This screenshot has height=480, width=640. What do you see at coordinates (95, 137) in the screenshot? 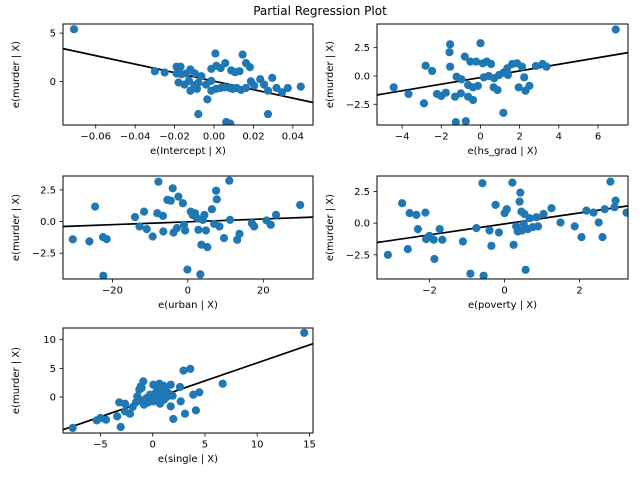
I see `x-tick-label: −0.06` at bounding box center [95, 137].